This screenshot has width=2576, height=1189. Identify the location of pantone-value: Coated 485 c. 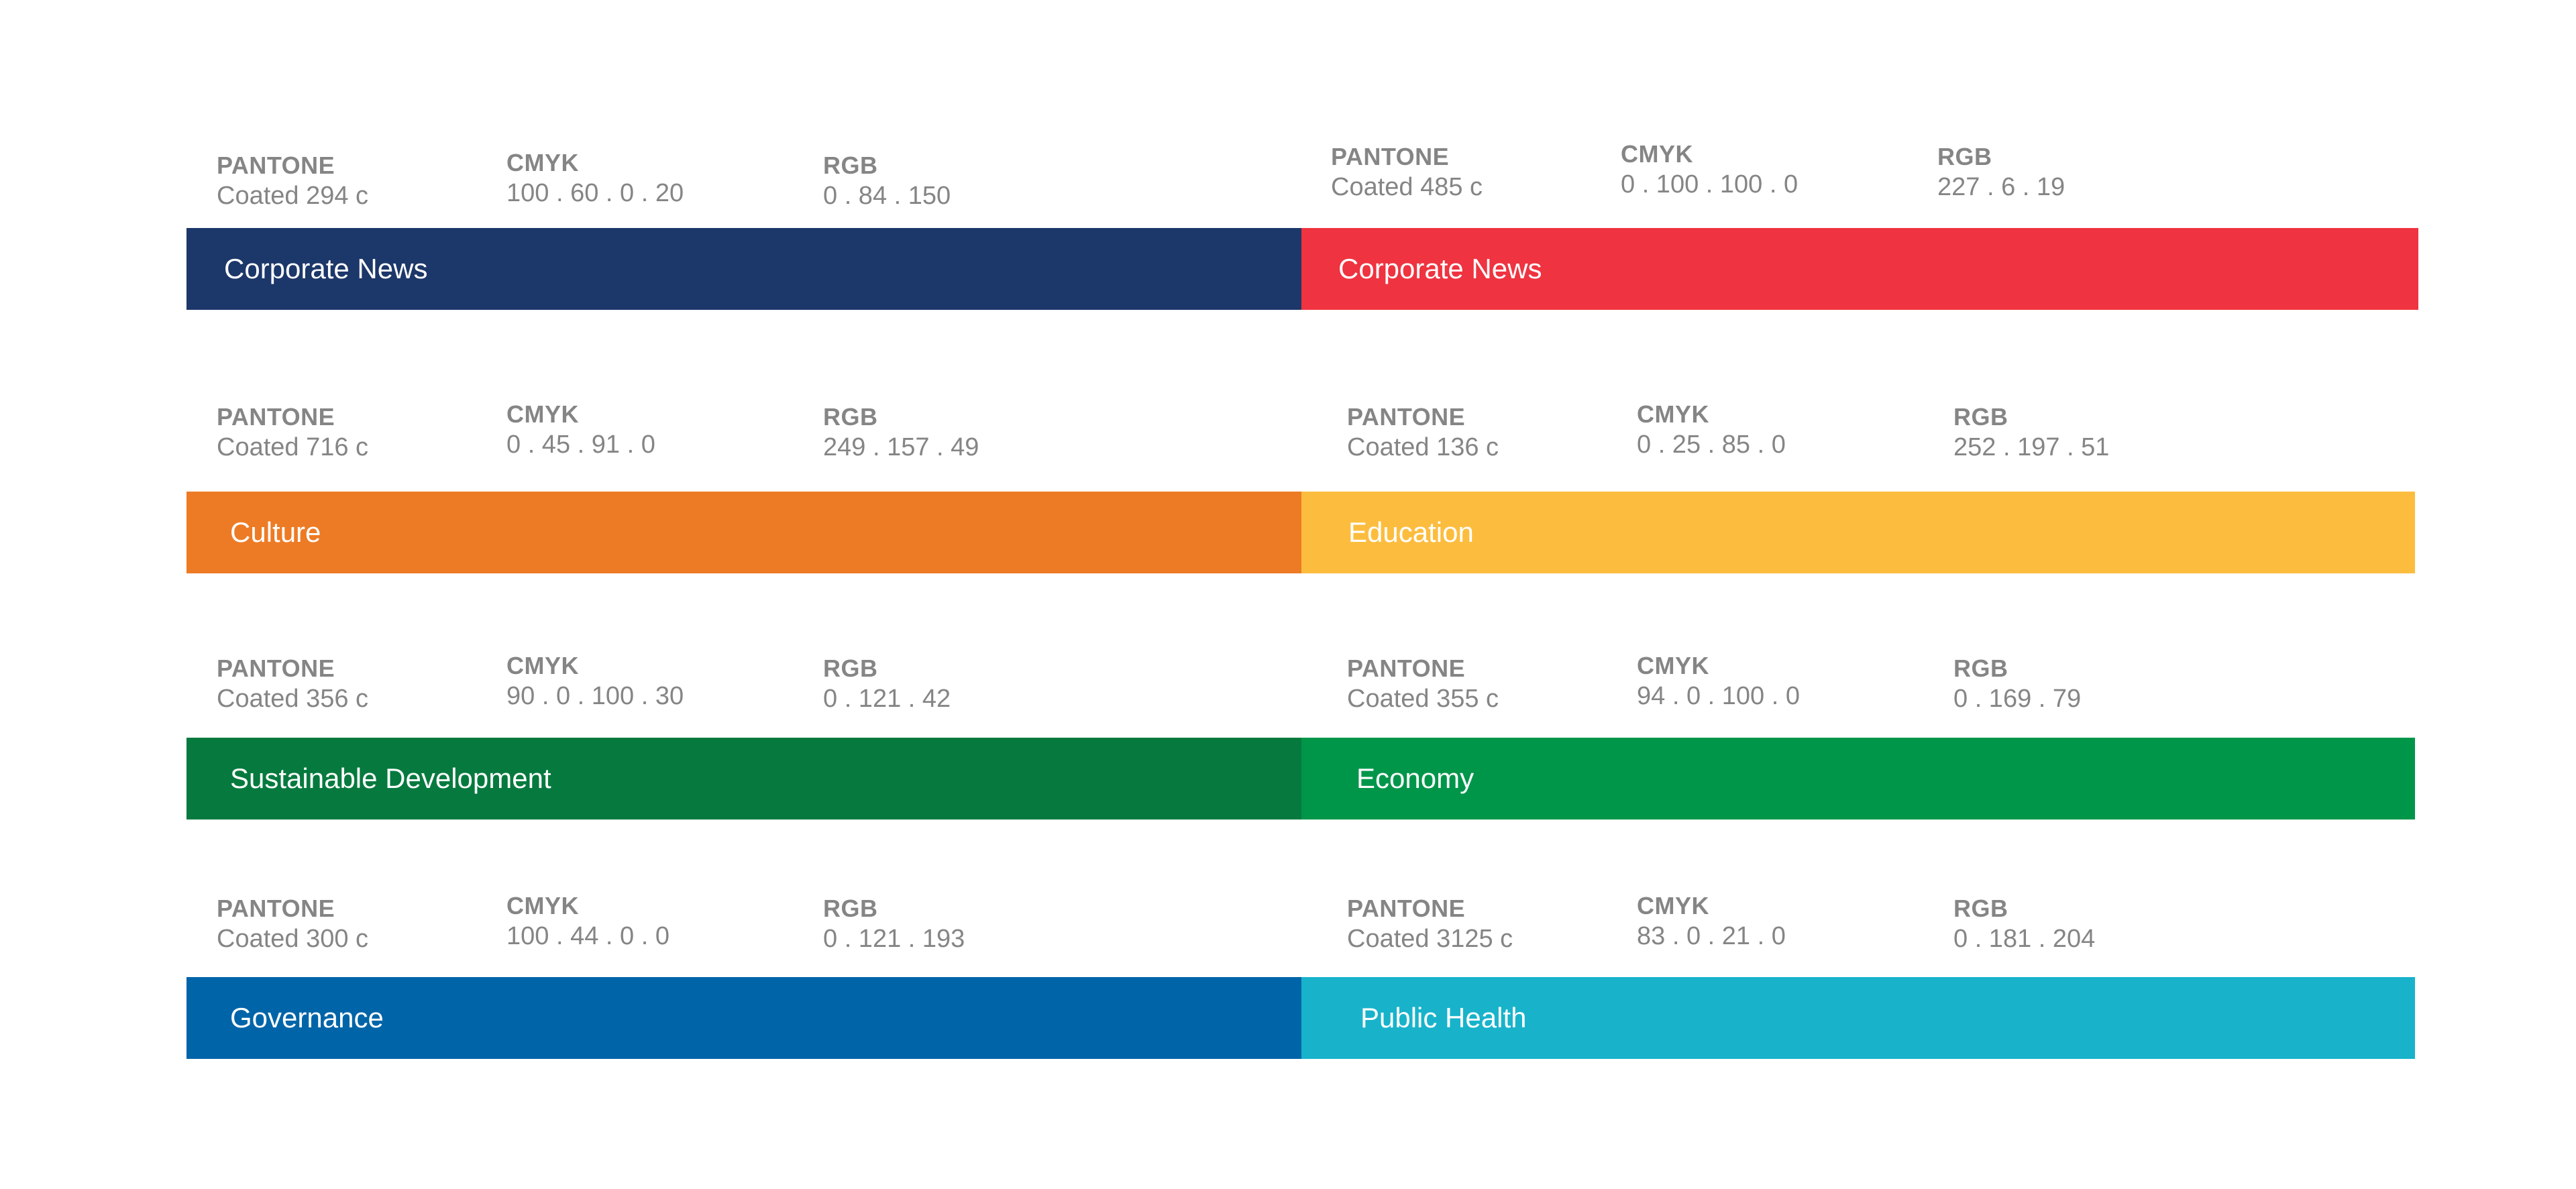
(1407, 187).